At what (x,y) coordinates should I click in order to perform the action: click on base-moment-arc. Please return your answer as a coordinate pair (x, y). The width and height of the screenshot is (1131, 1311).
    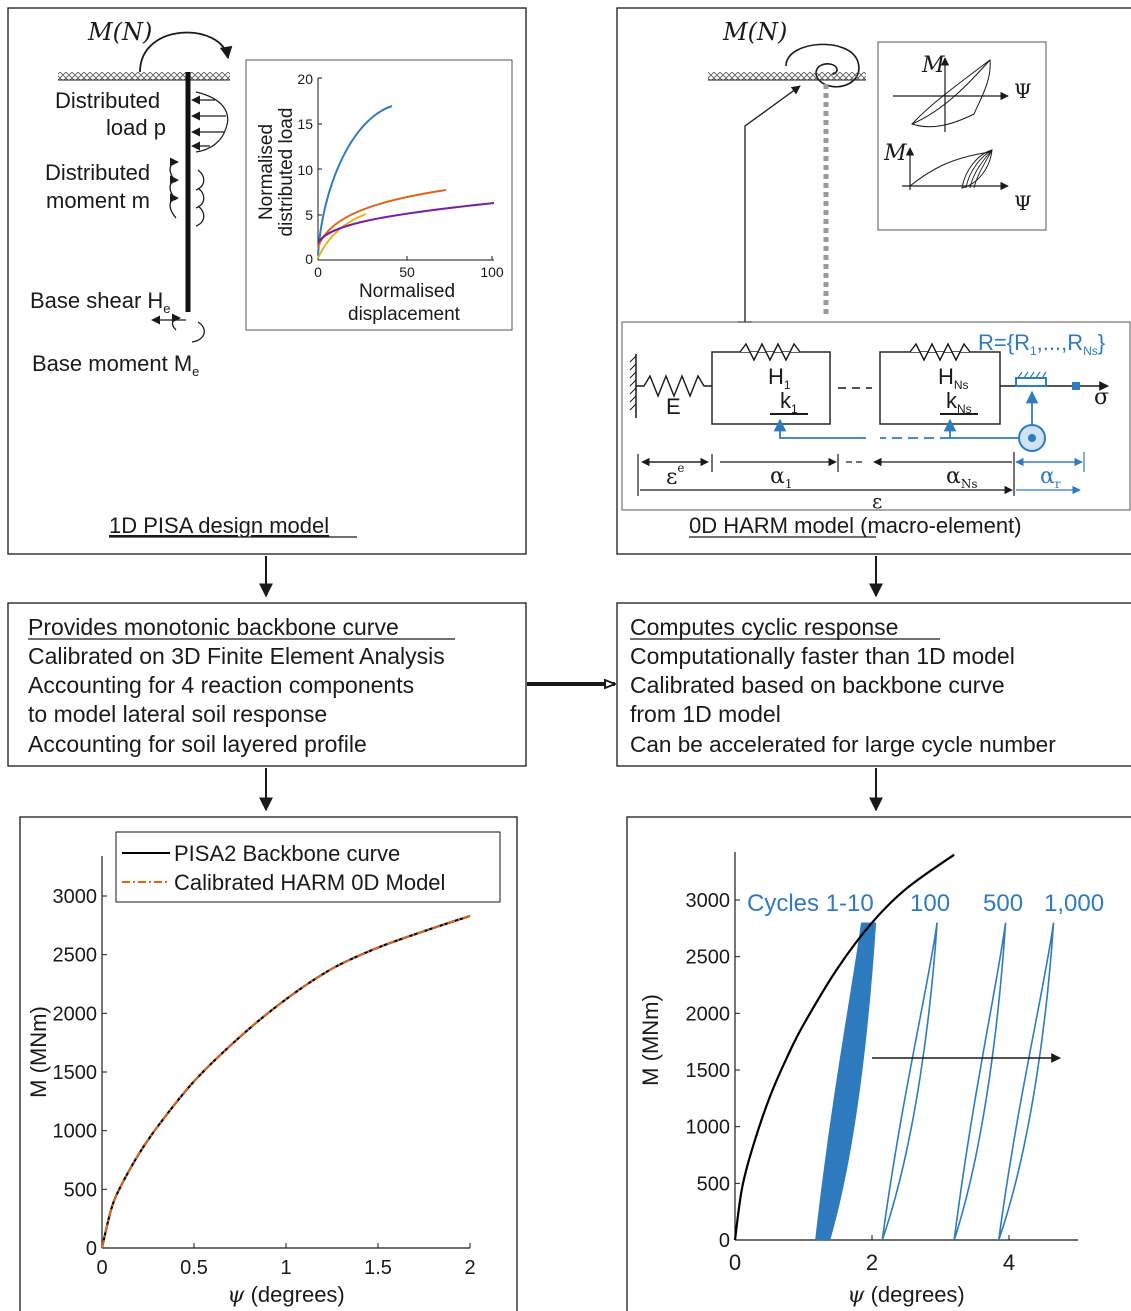
    Looking at the image, I should click on (198, 332).